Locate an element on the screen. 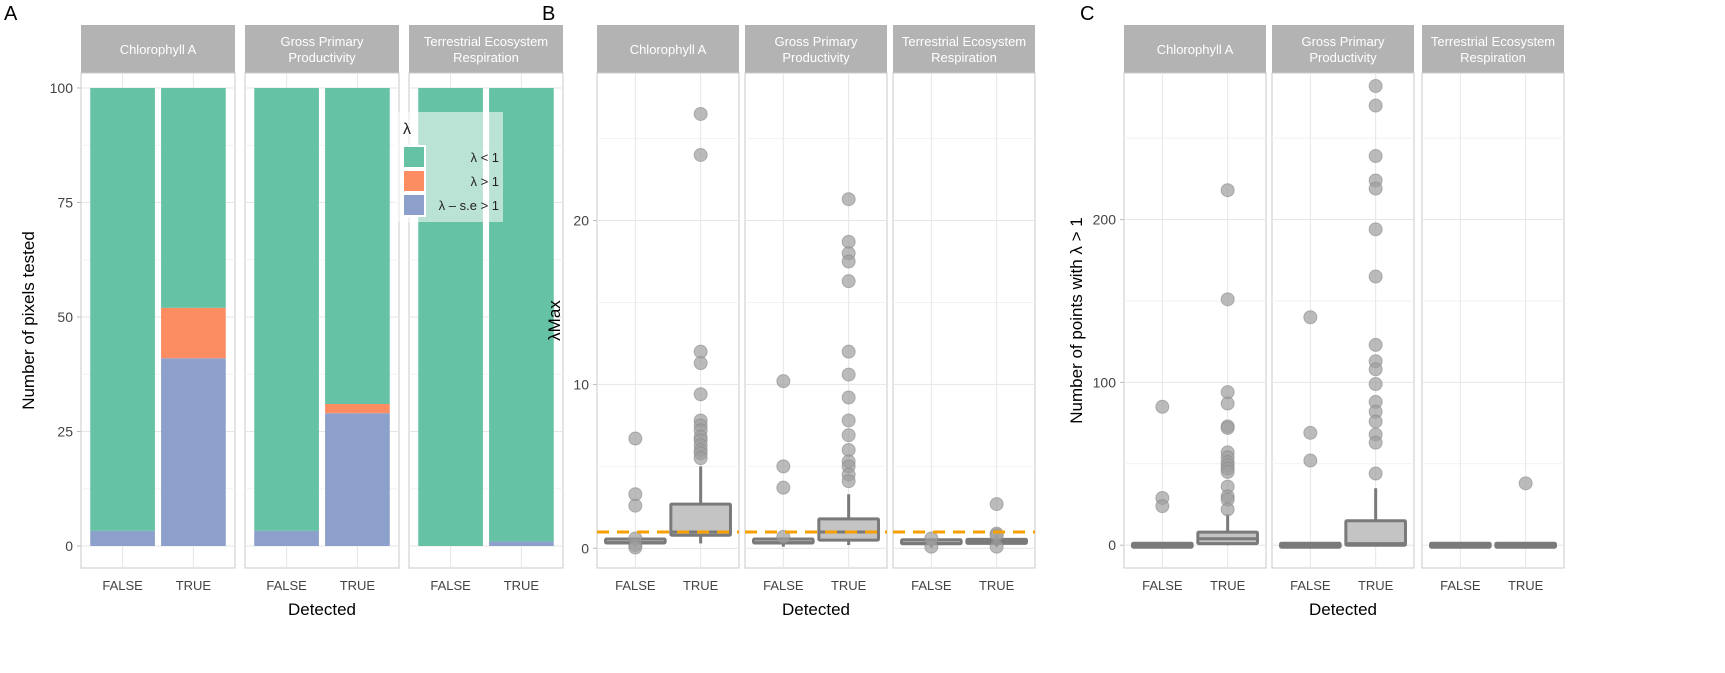 The height and width of the screenshot is (673, 1725). y-tick-label: 0 is located at coordinates (69, 546).